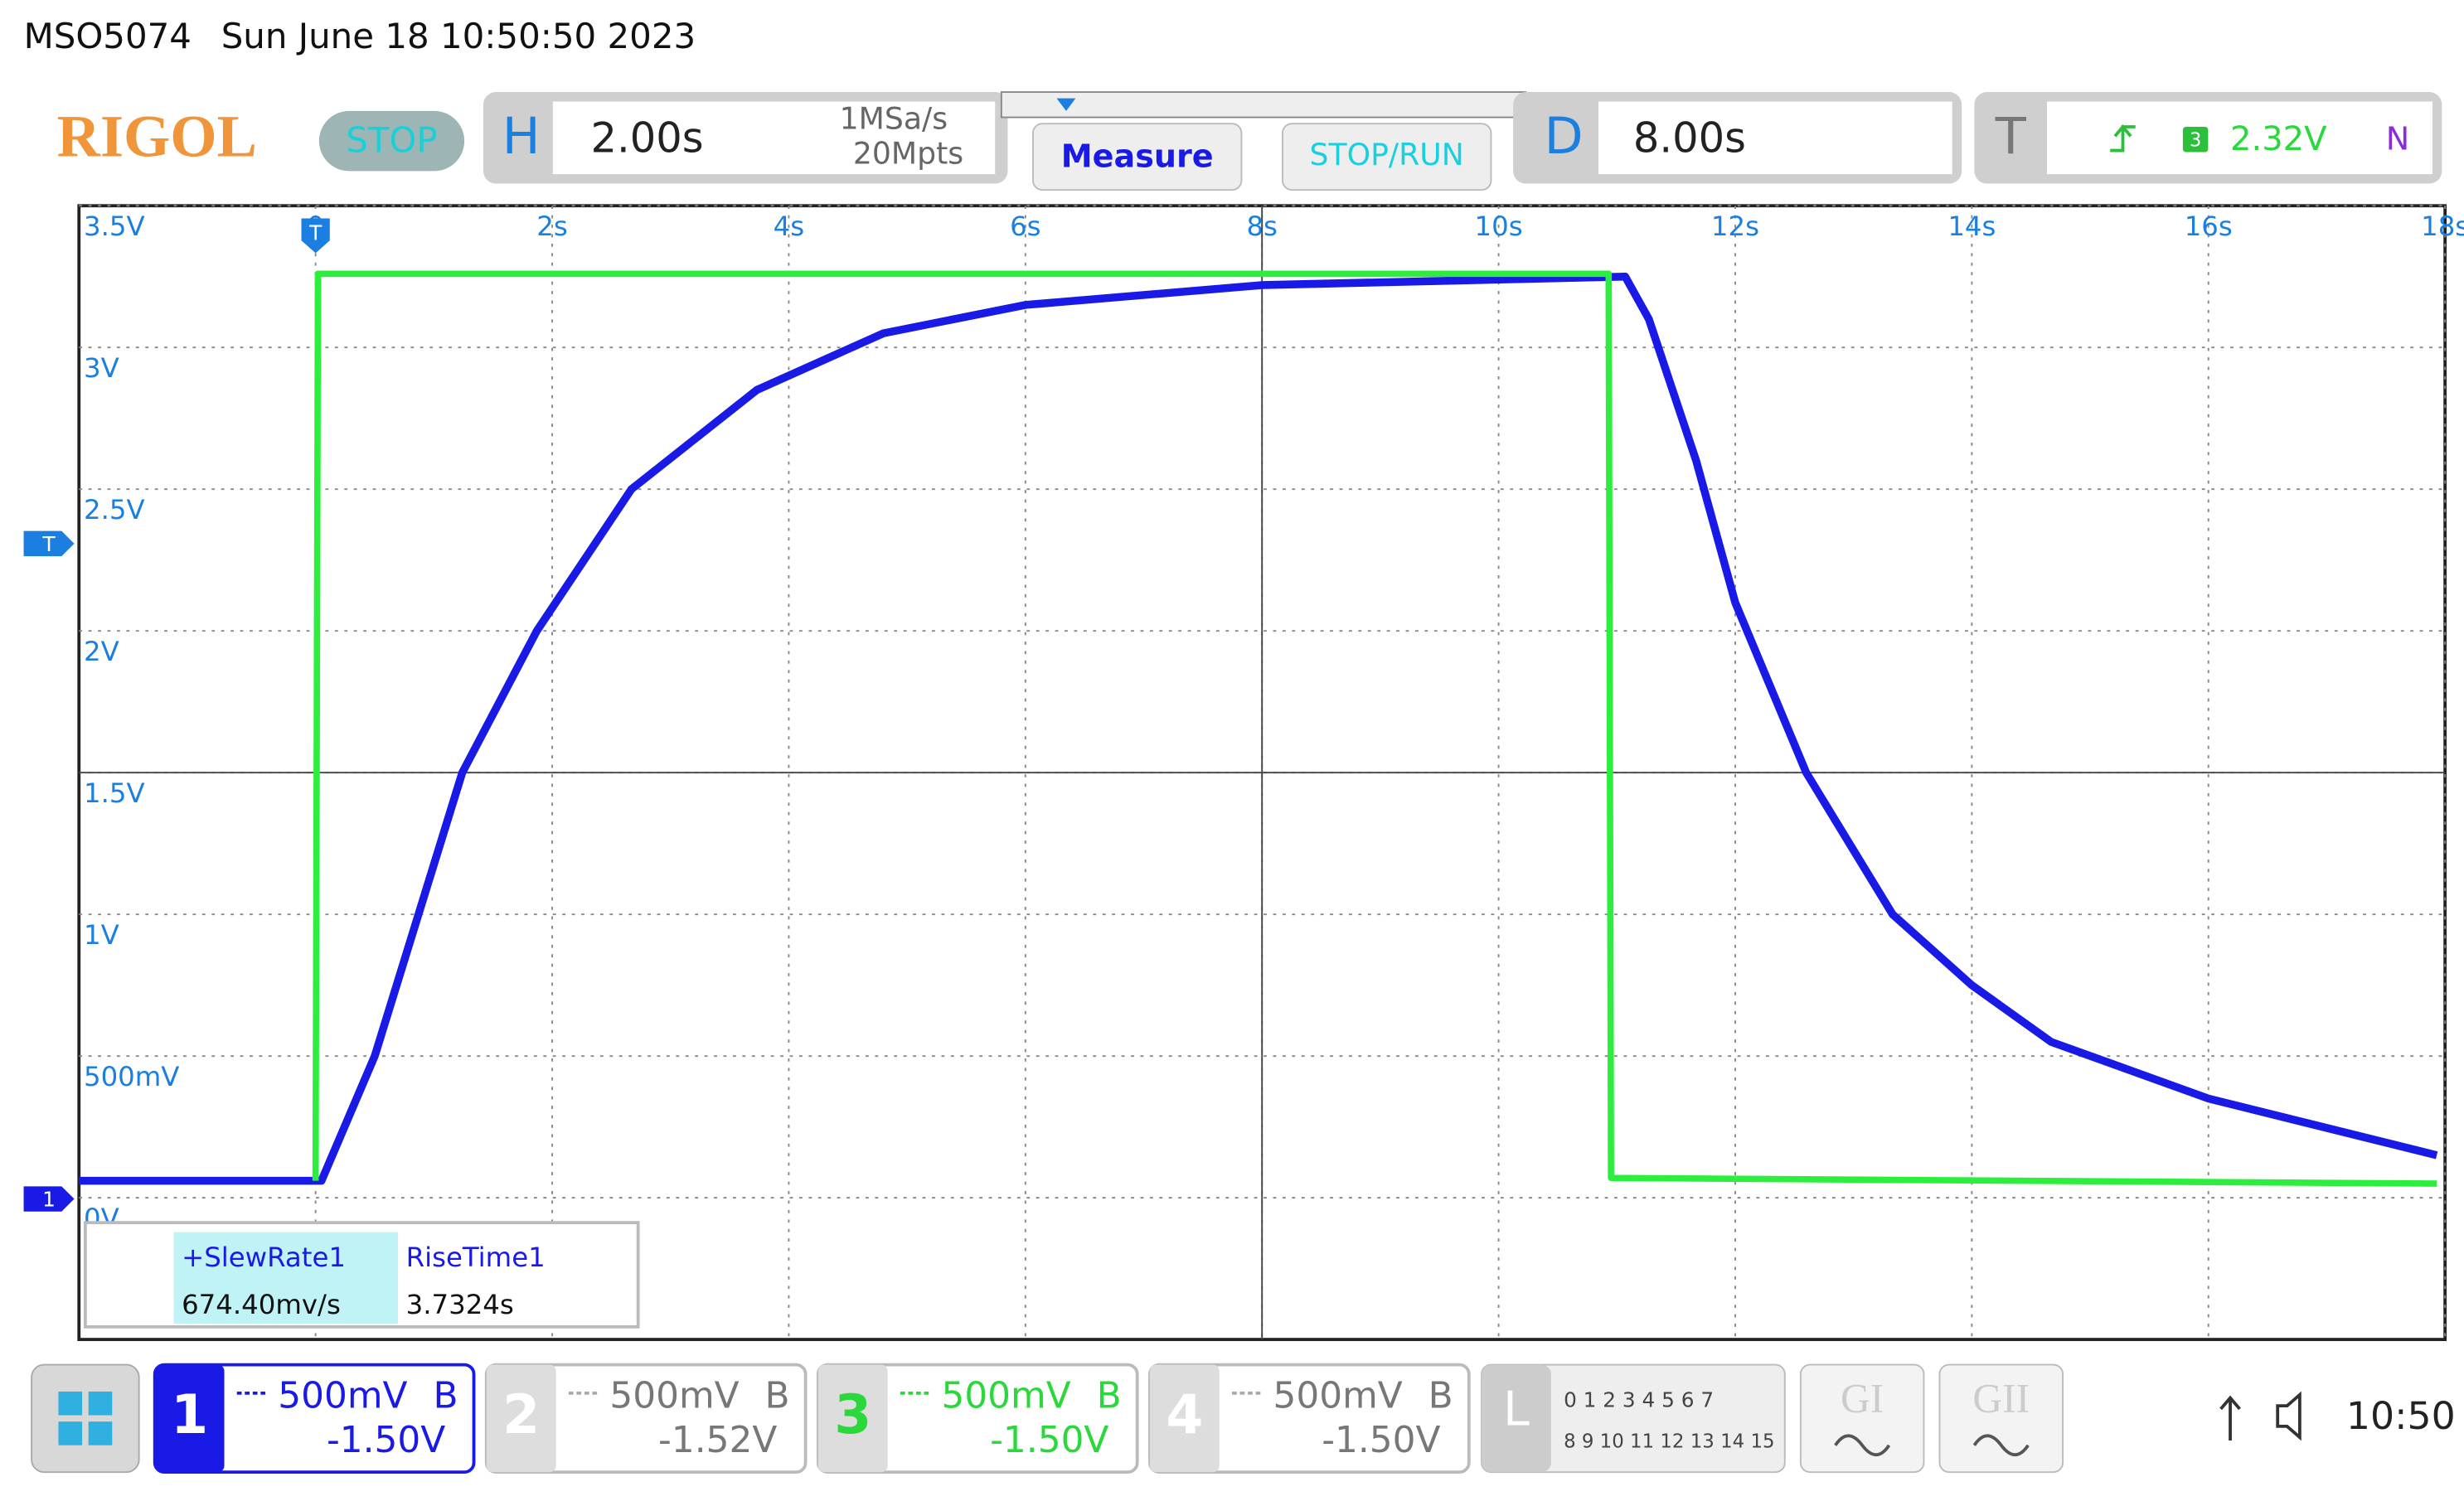 Image resolution: width=2464 pixels, height=1501 pixels. Describe the element at coordinates (774, 138) in the screenshot. I see `horizontal-field` at that location.